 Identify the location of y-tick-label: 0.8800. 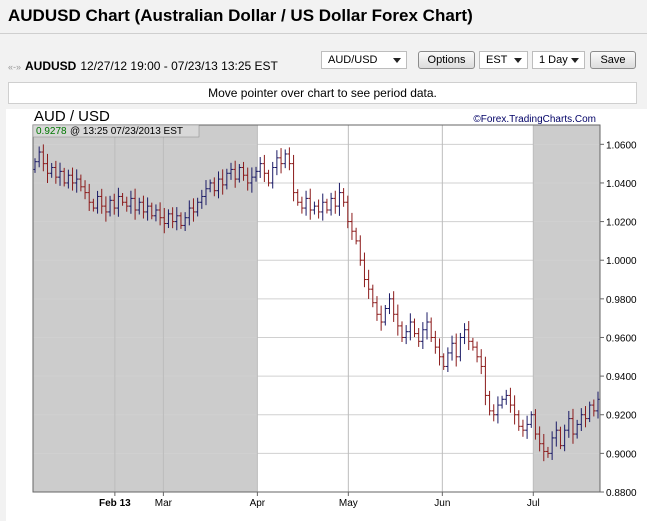
(621, 493).